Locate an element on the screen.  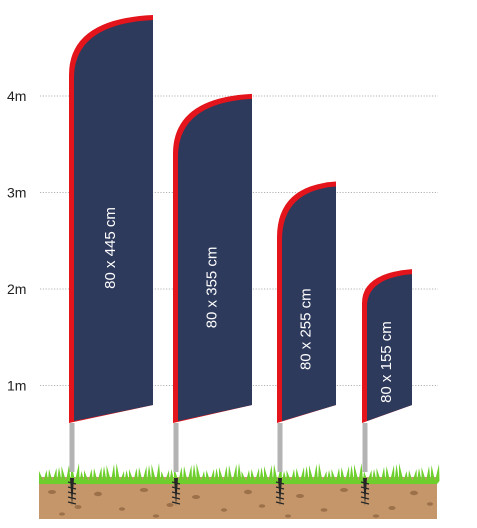
flag-size-label: 80 x 255 cm is located at coordinates (306, 329).